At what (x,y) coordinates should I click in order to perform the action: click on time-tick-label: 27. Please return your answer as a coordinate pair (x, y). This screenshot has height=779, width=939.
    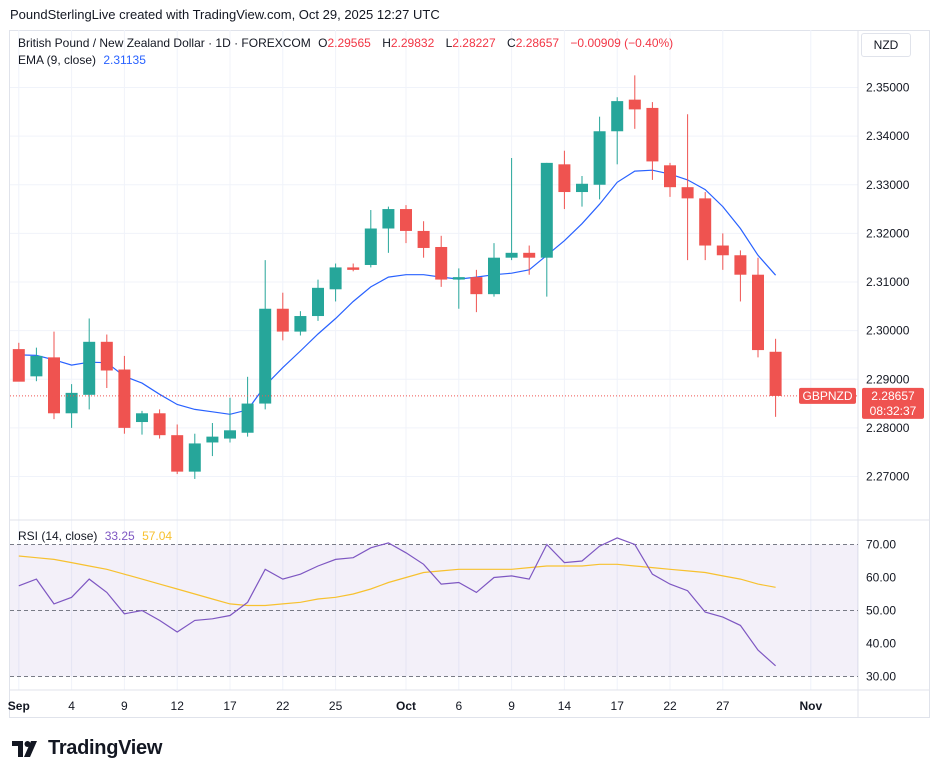
    Looking at the image, I should click on (723, 706).